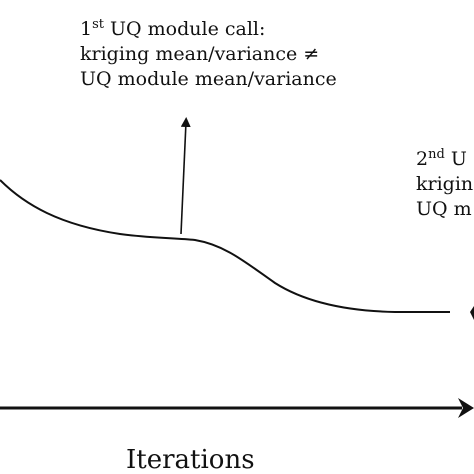 This screenshot has width=474, height=474. Describe the element at coordinates (185, 29) in the screenshot. I see `first-annotation-title: UQ module call:` at that location.